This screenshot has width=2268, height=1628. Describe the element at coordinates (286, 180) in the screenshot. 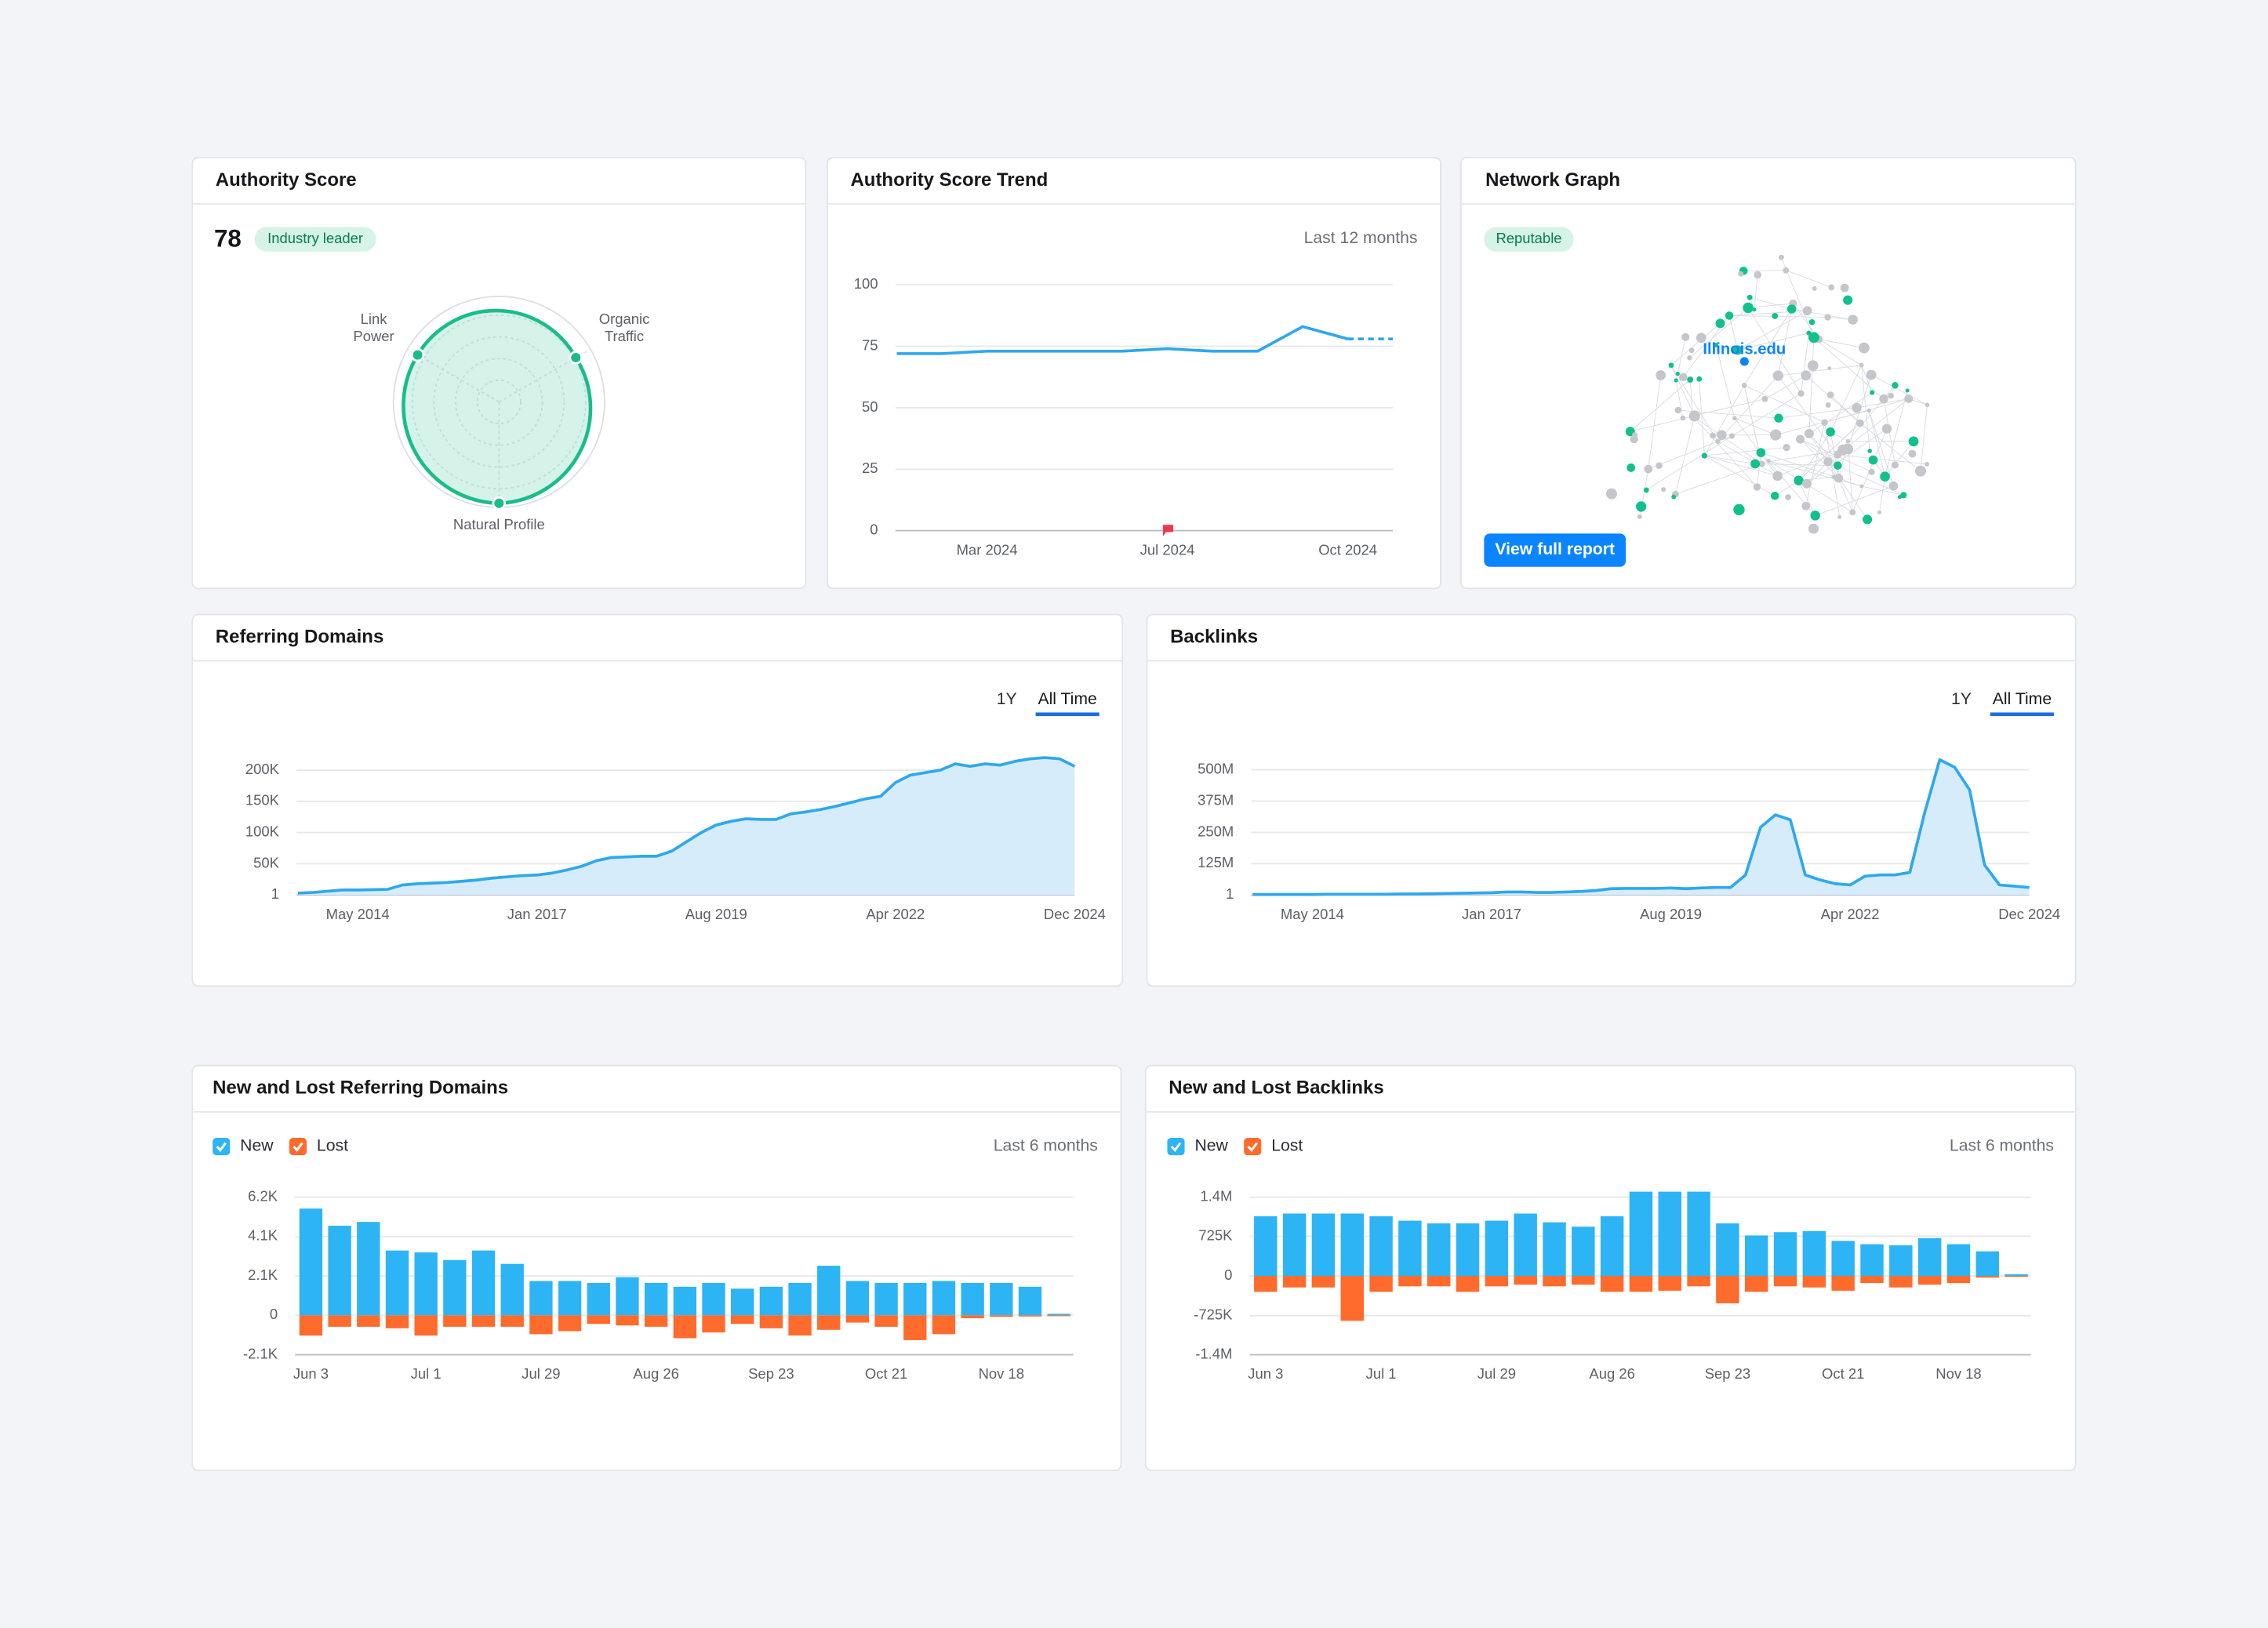

I see `card-title: Authority Score` at that location.